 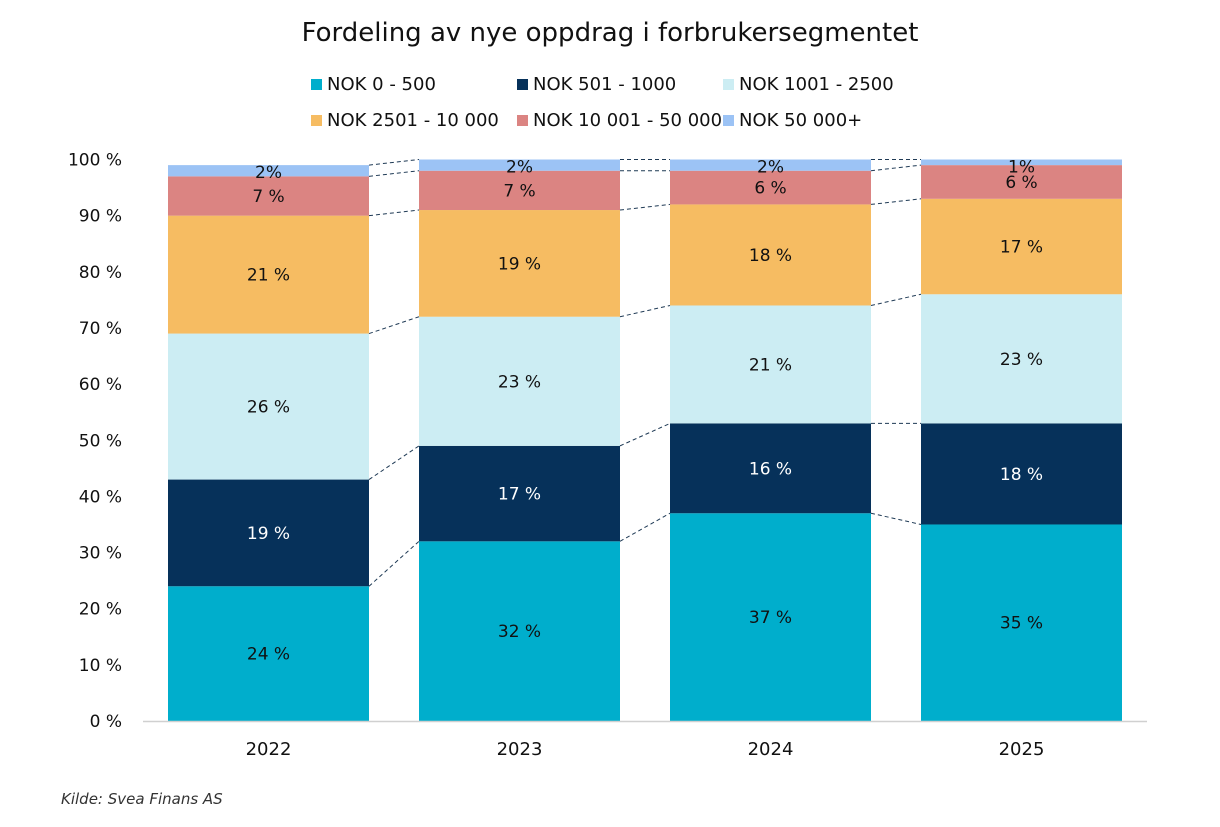 What do you see at coordinates (95, 161) in the screenshot?
I see `y-tick-label: 100 %` at bounding box center [95, 161].